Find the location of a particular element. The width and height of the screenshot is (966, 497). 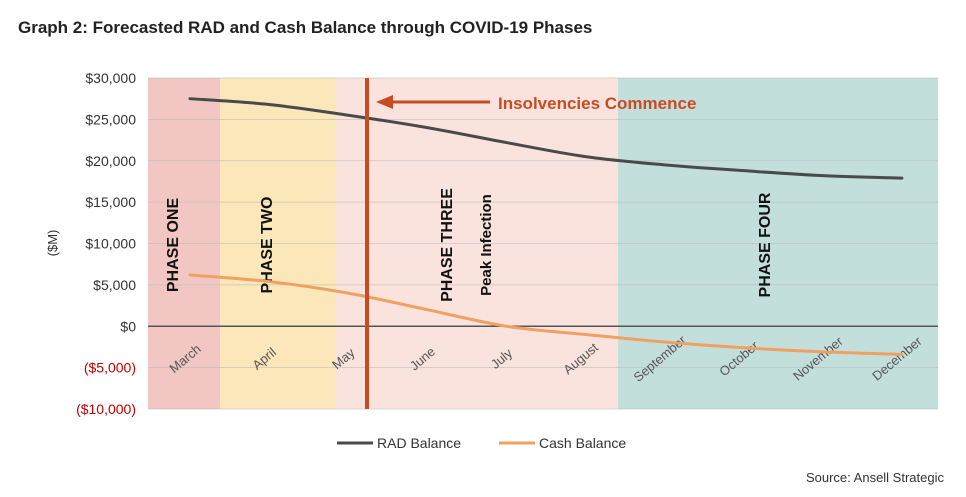

phase-label: PHASE ONE is located at coordinates (173, 245).